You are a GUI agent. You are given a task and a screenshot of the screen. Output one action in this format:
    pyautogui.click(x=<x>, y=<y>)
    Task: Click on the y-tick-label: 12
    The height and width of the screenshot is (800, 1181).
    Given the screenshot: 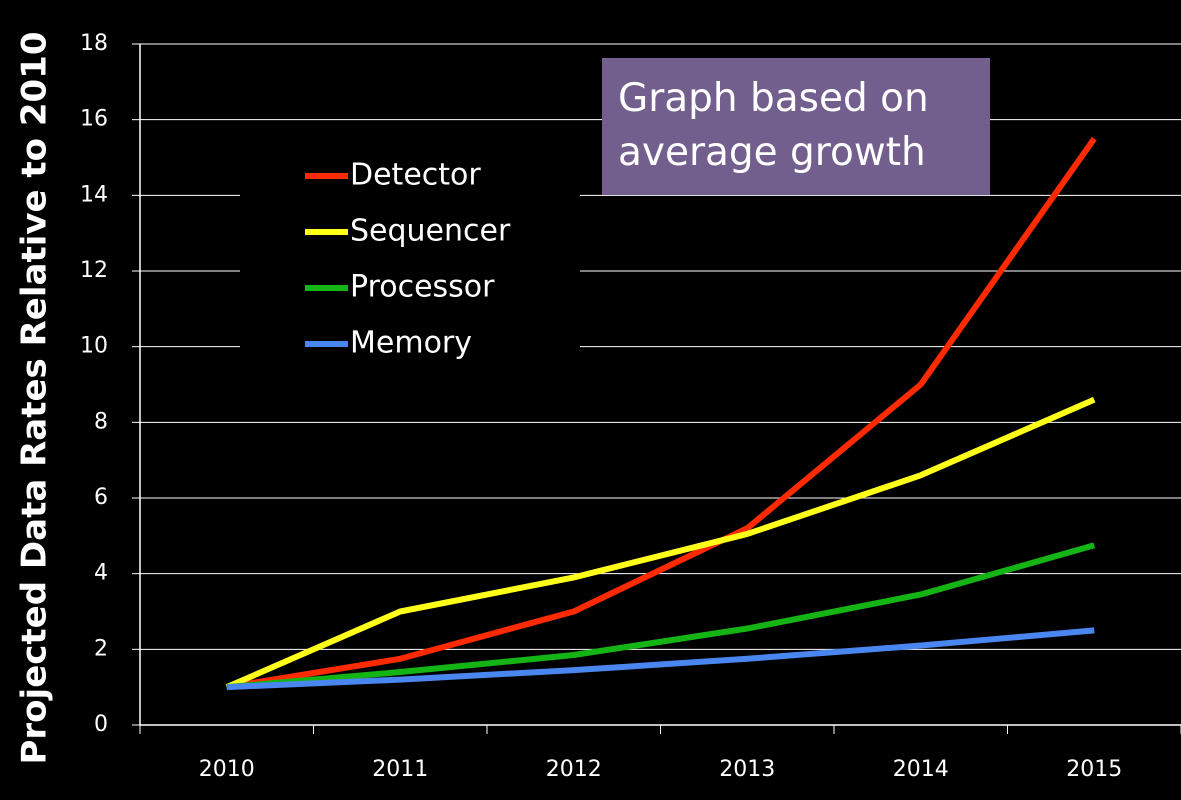 What is the action you would take?
    pyautogui.click(x=94, y=270)
    